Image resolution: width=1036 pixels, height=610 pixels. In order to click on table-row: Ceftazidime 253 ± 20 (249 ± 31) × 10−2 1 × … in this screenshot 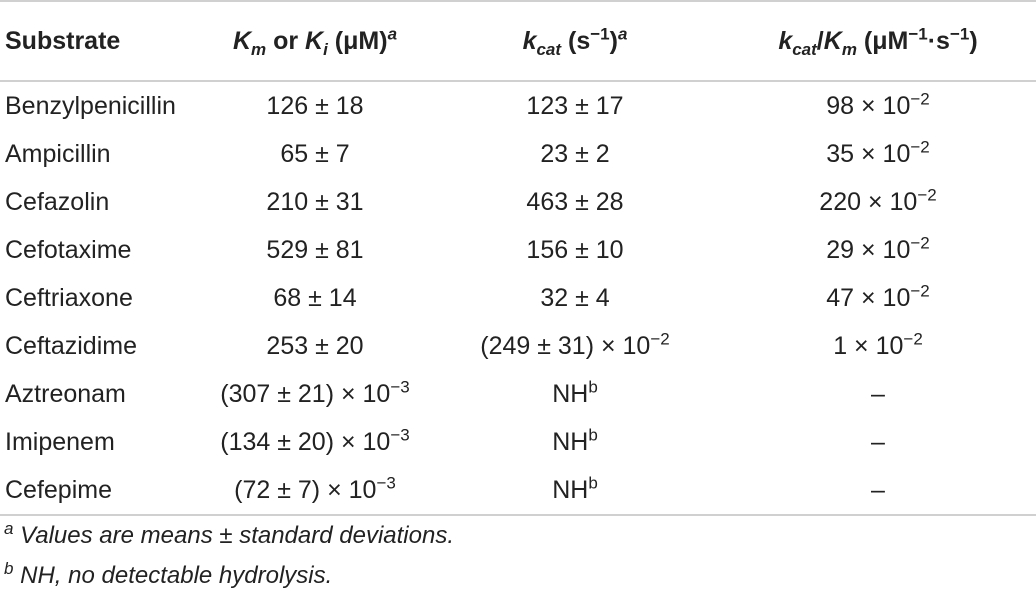, I will do `click(518, 346)`.